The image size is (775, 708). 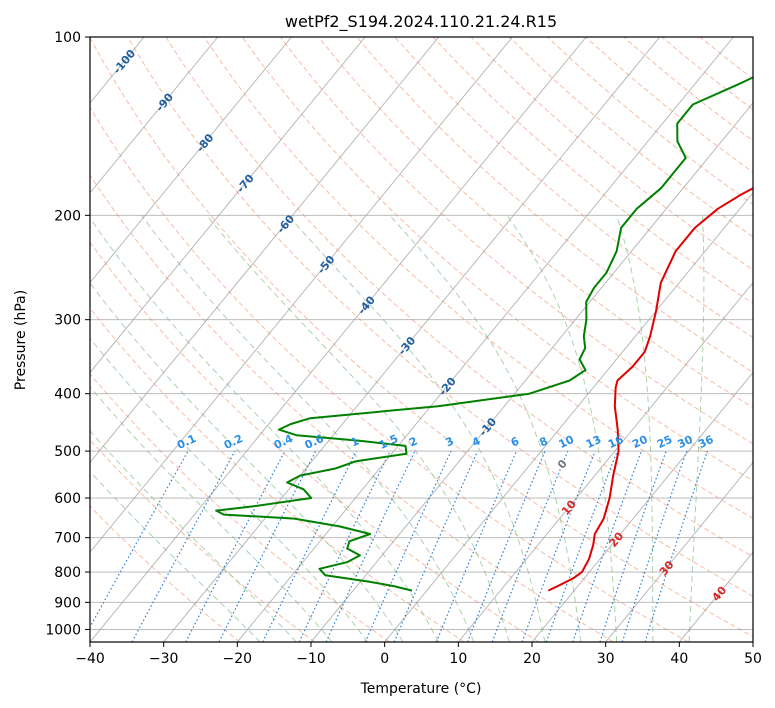 What do you see at coordinates (67, 452) in the screenshot?
I see `y-tick-label: 500` at bounding box center [67, 452].